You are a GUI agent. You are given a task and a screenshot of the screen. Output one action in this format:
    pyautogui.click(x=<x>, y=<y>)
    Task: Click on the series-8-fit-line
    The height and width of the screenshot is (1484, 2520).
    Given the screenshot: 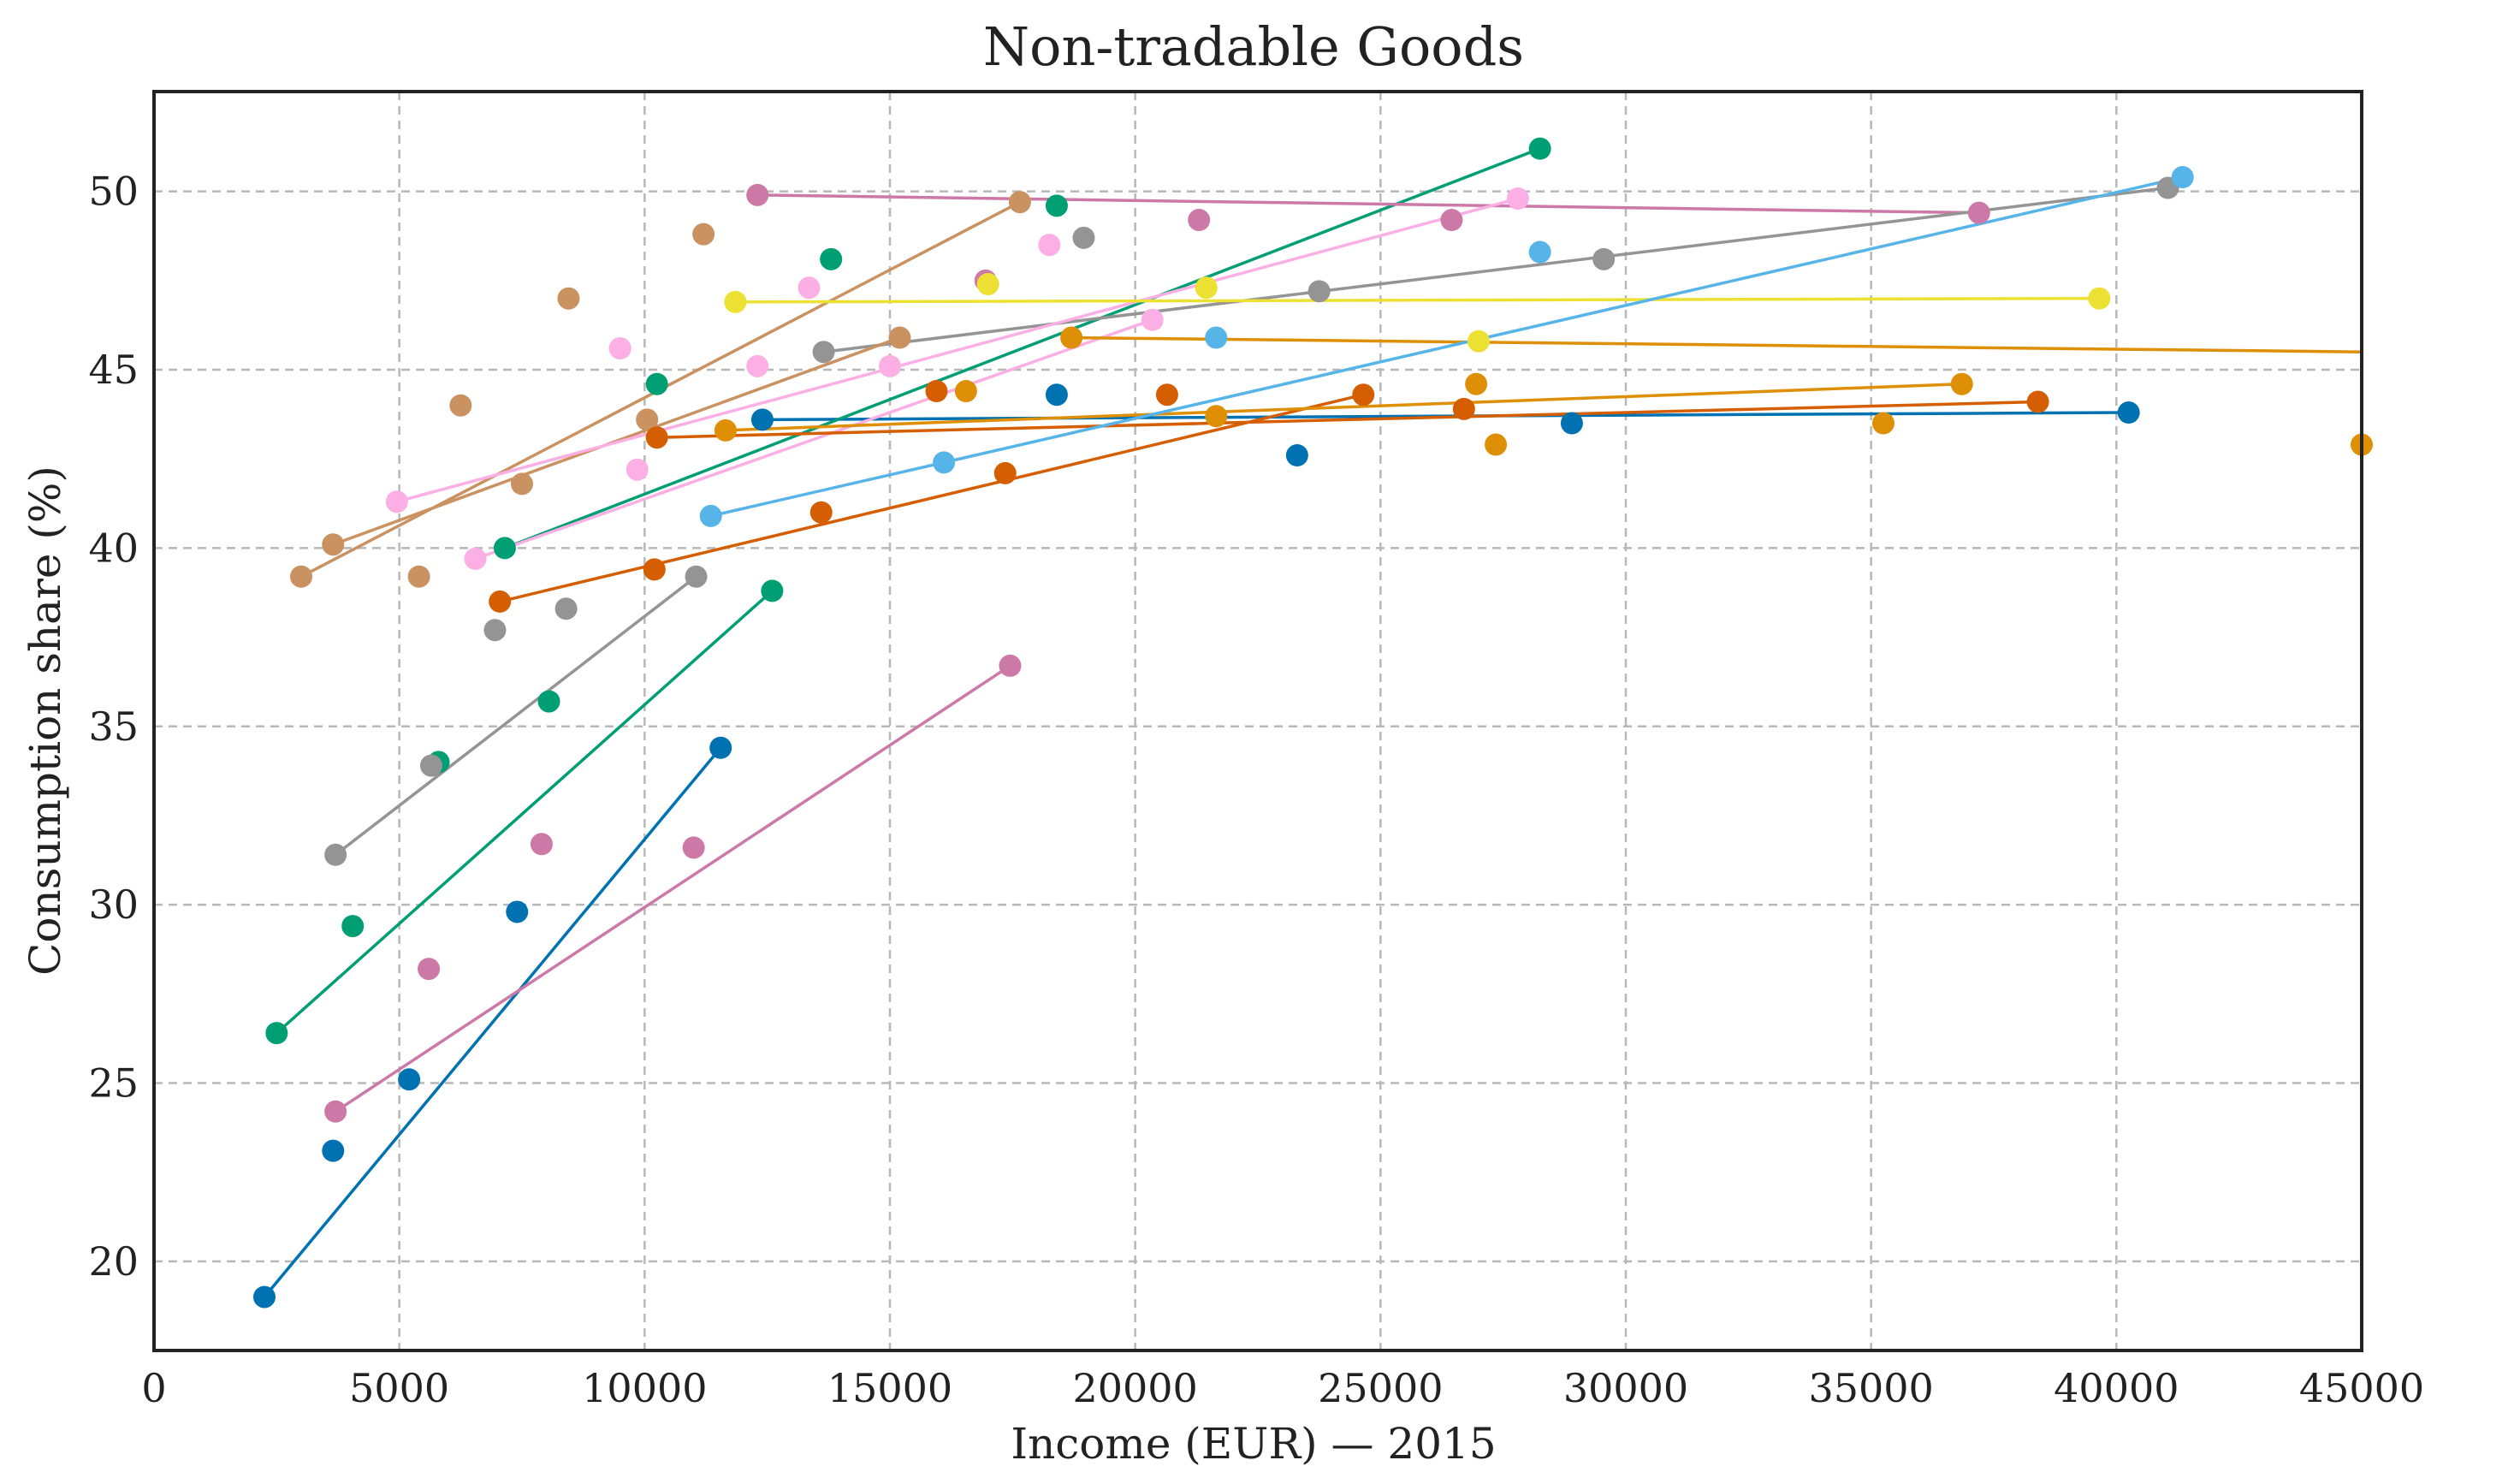 What is the action you would take?
    pyautogui.click(x=1717, y=344)
    